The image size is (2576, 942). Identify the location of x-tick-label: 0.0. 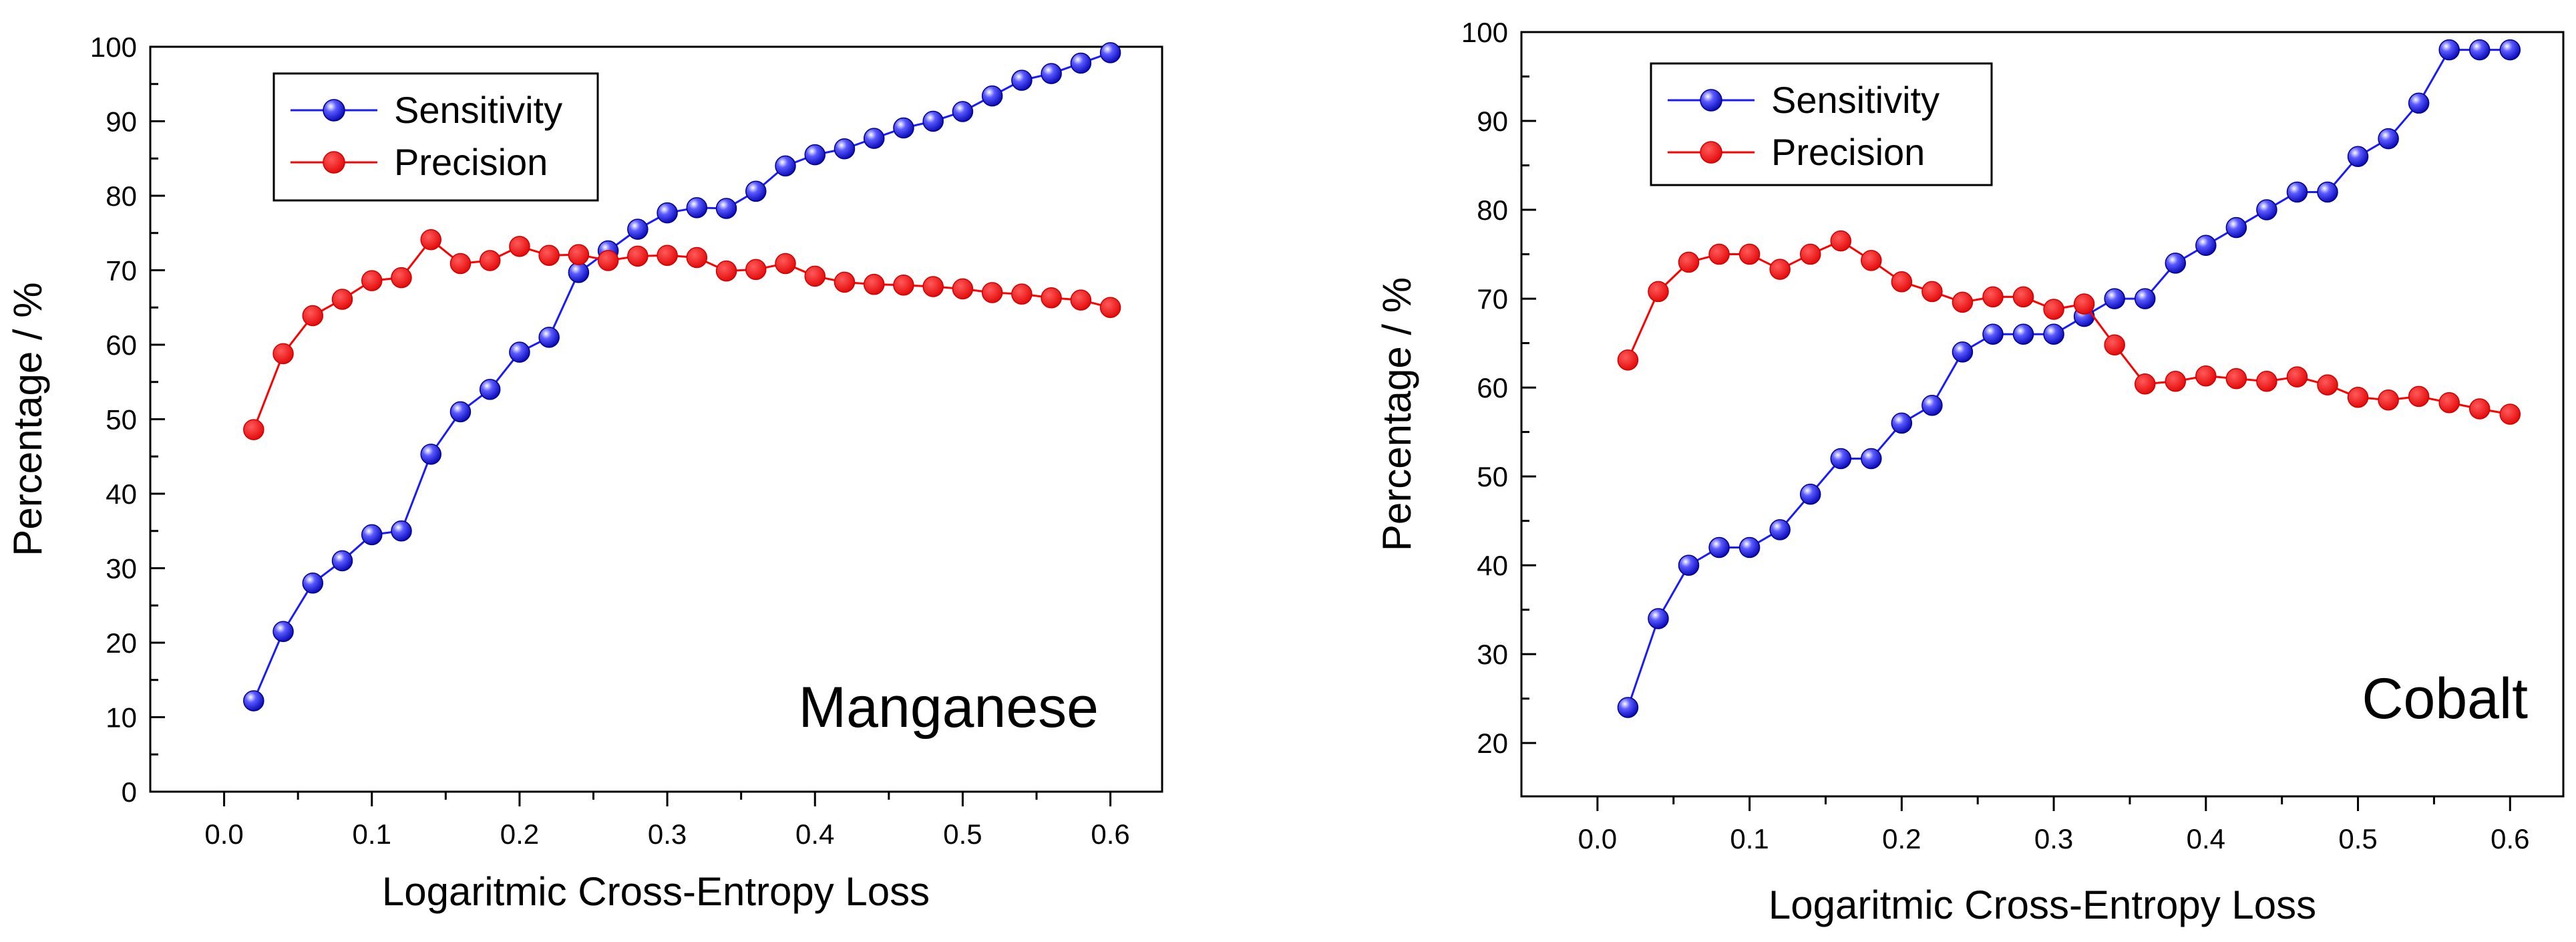
(1597, 838).